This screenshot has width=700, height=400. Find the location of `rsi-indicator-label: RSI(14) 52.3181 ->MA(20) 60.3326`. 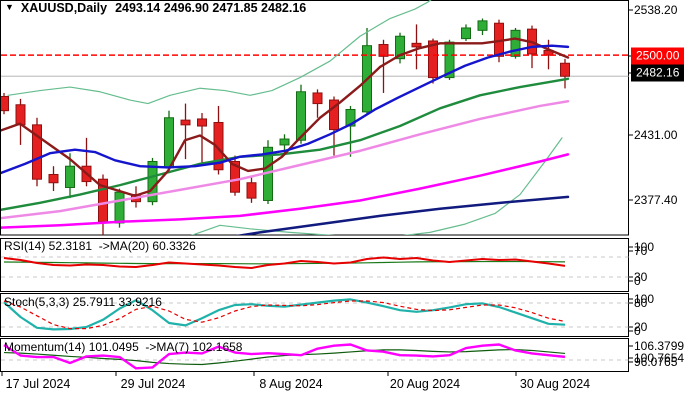

rsi-indicator-label: RSI(14) 52.3181 ->MA(20) 60.3326 is located at coordinates (100, 246).